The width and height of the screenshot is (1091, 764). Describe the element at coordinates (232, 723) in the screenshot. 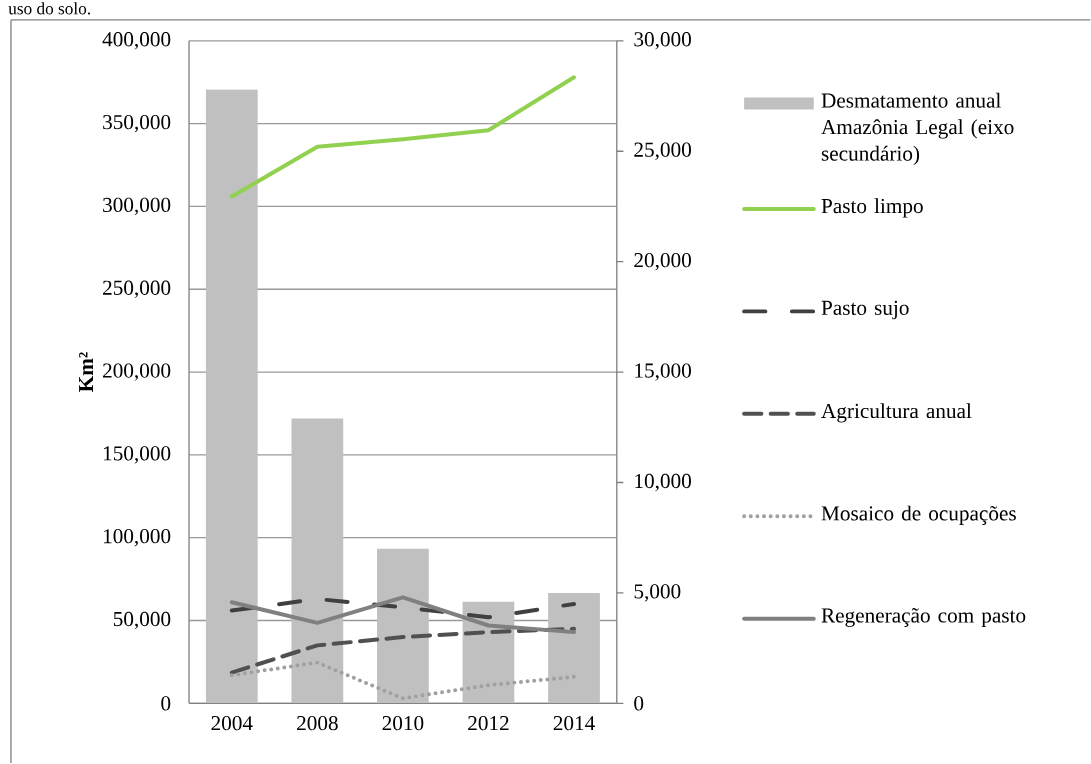

I see `x-tick-label: 2004` at that location.